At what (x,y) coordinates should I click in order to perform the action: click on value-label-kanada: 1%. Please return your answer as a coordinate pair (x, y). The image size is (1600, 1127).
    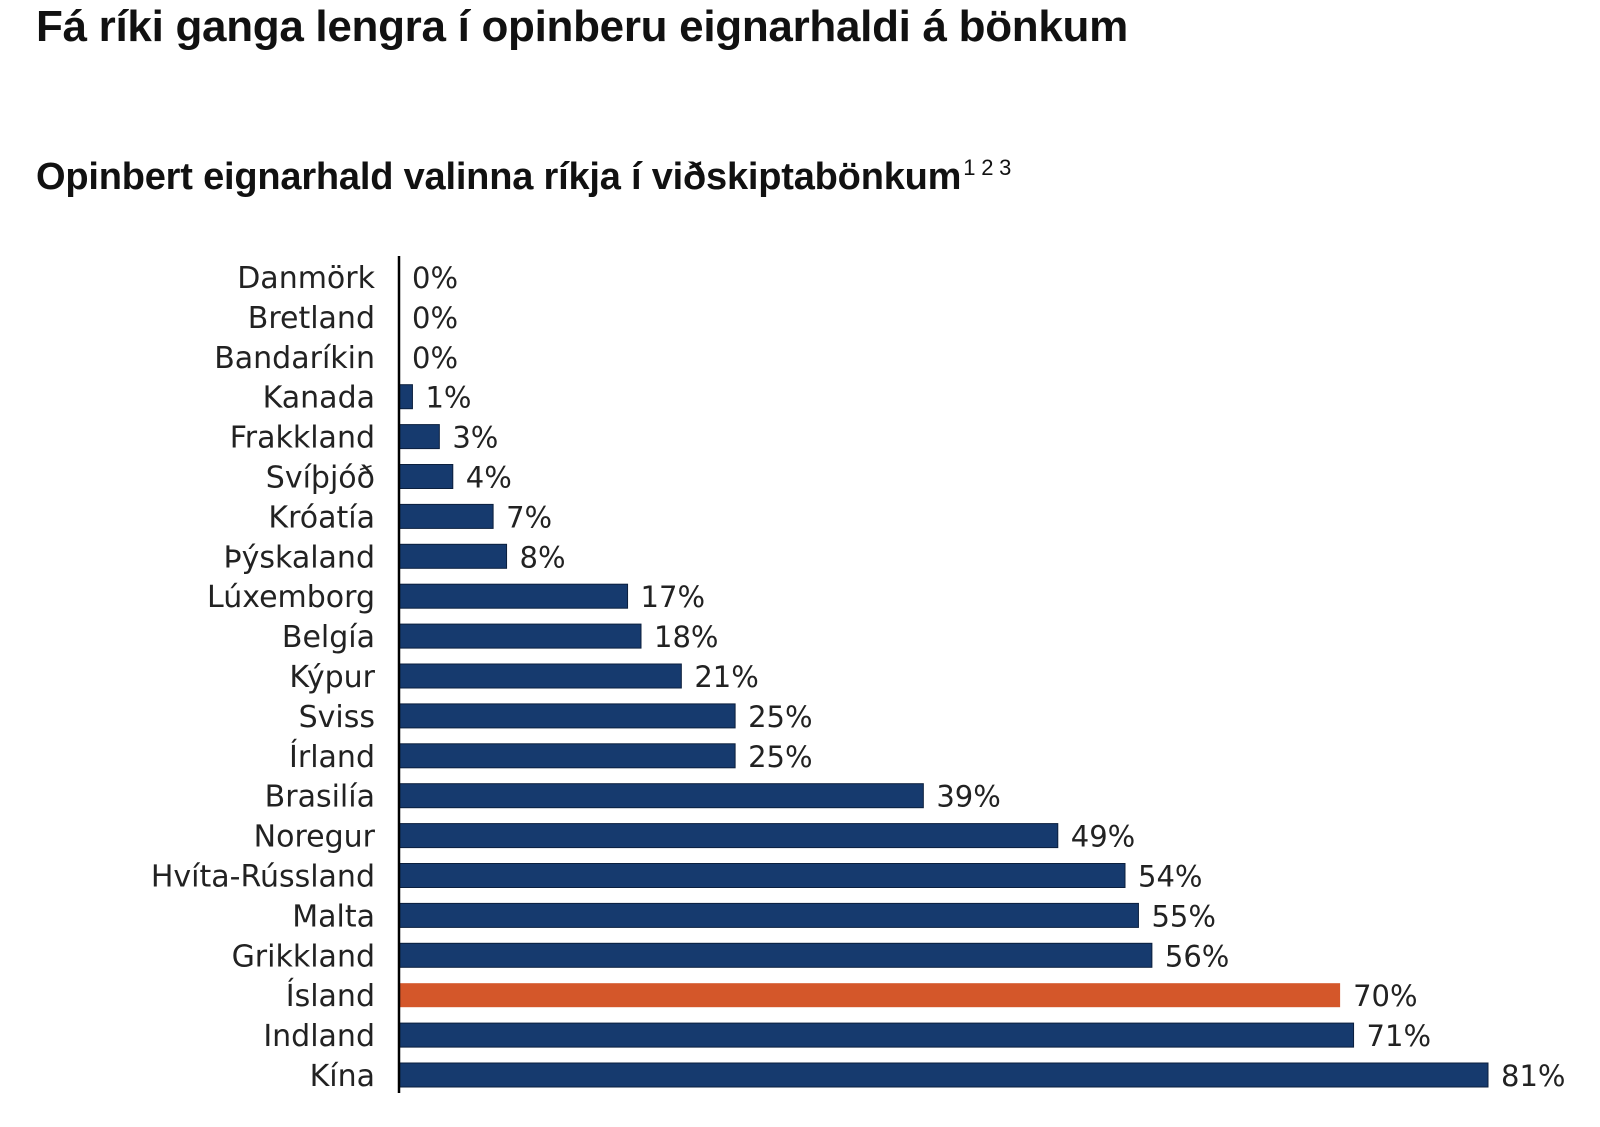
    Looking at the image, I should click on (448, 398).